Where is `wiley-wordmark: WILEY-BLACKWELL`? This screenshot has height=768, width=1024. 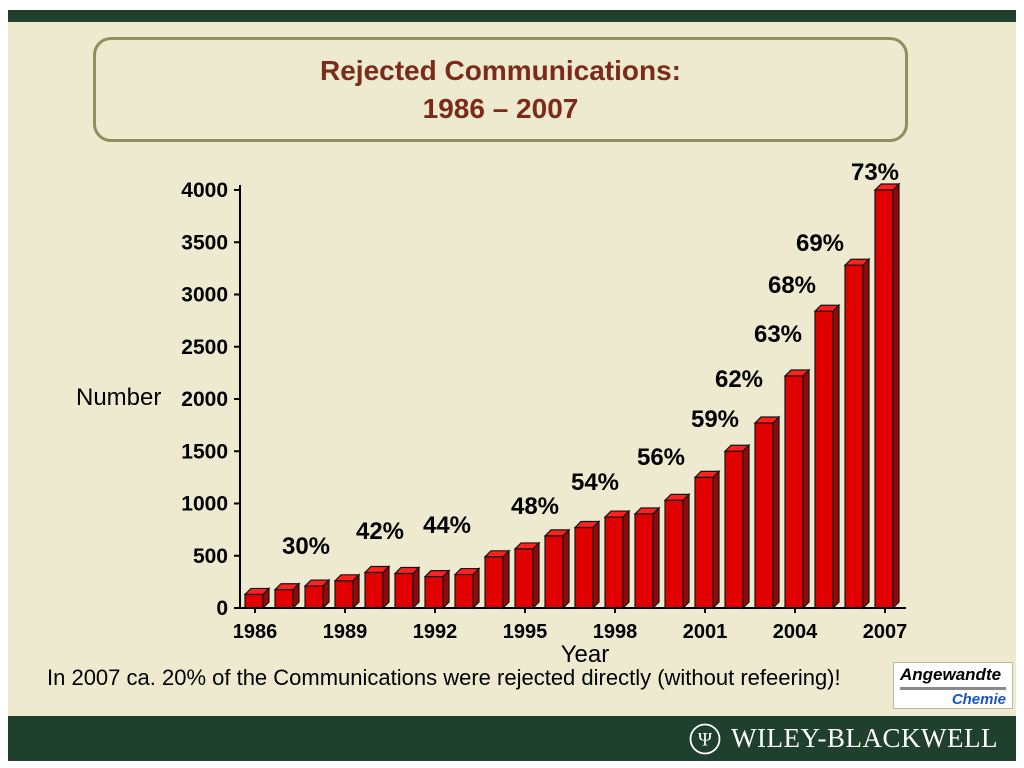
wiley-wordmark: WILEY-BLACKWELL is located at coordinates (864, 738).